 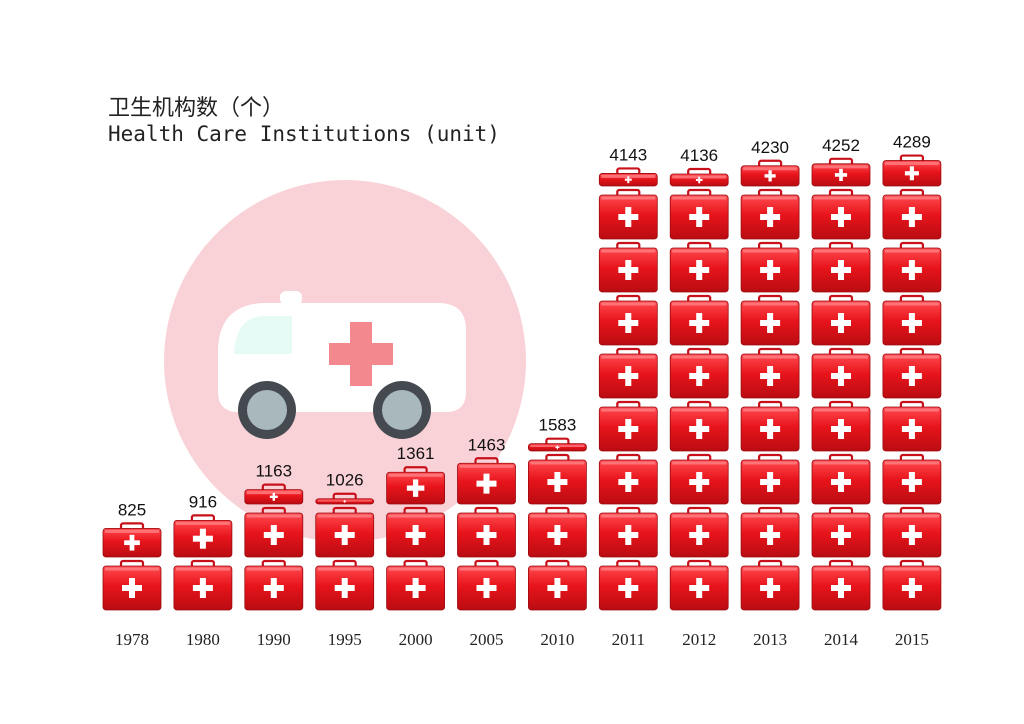 What do you see at coordinates (274, 639) in the screenshot?
I see `year-label: 1990` at bounding box center [274, 639].